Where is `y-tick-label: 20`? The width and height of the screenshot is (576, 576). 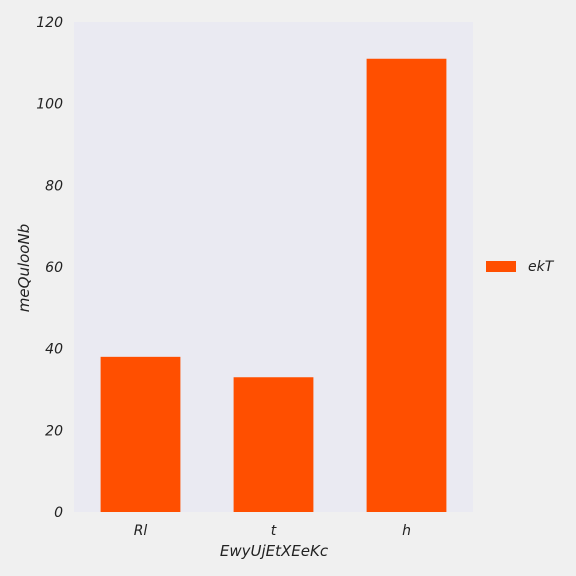 y-tick-label: 20 is located at coordinates (54, 431).